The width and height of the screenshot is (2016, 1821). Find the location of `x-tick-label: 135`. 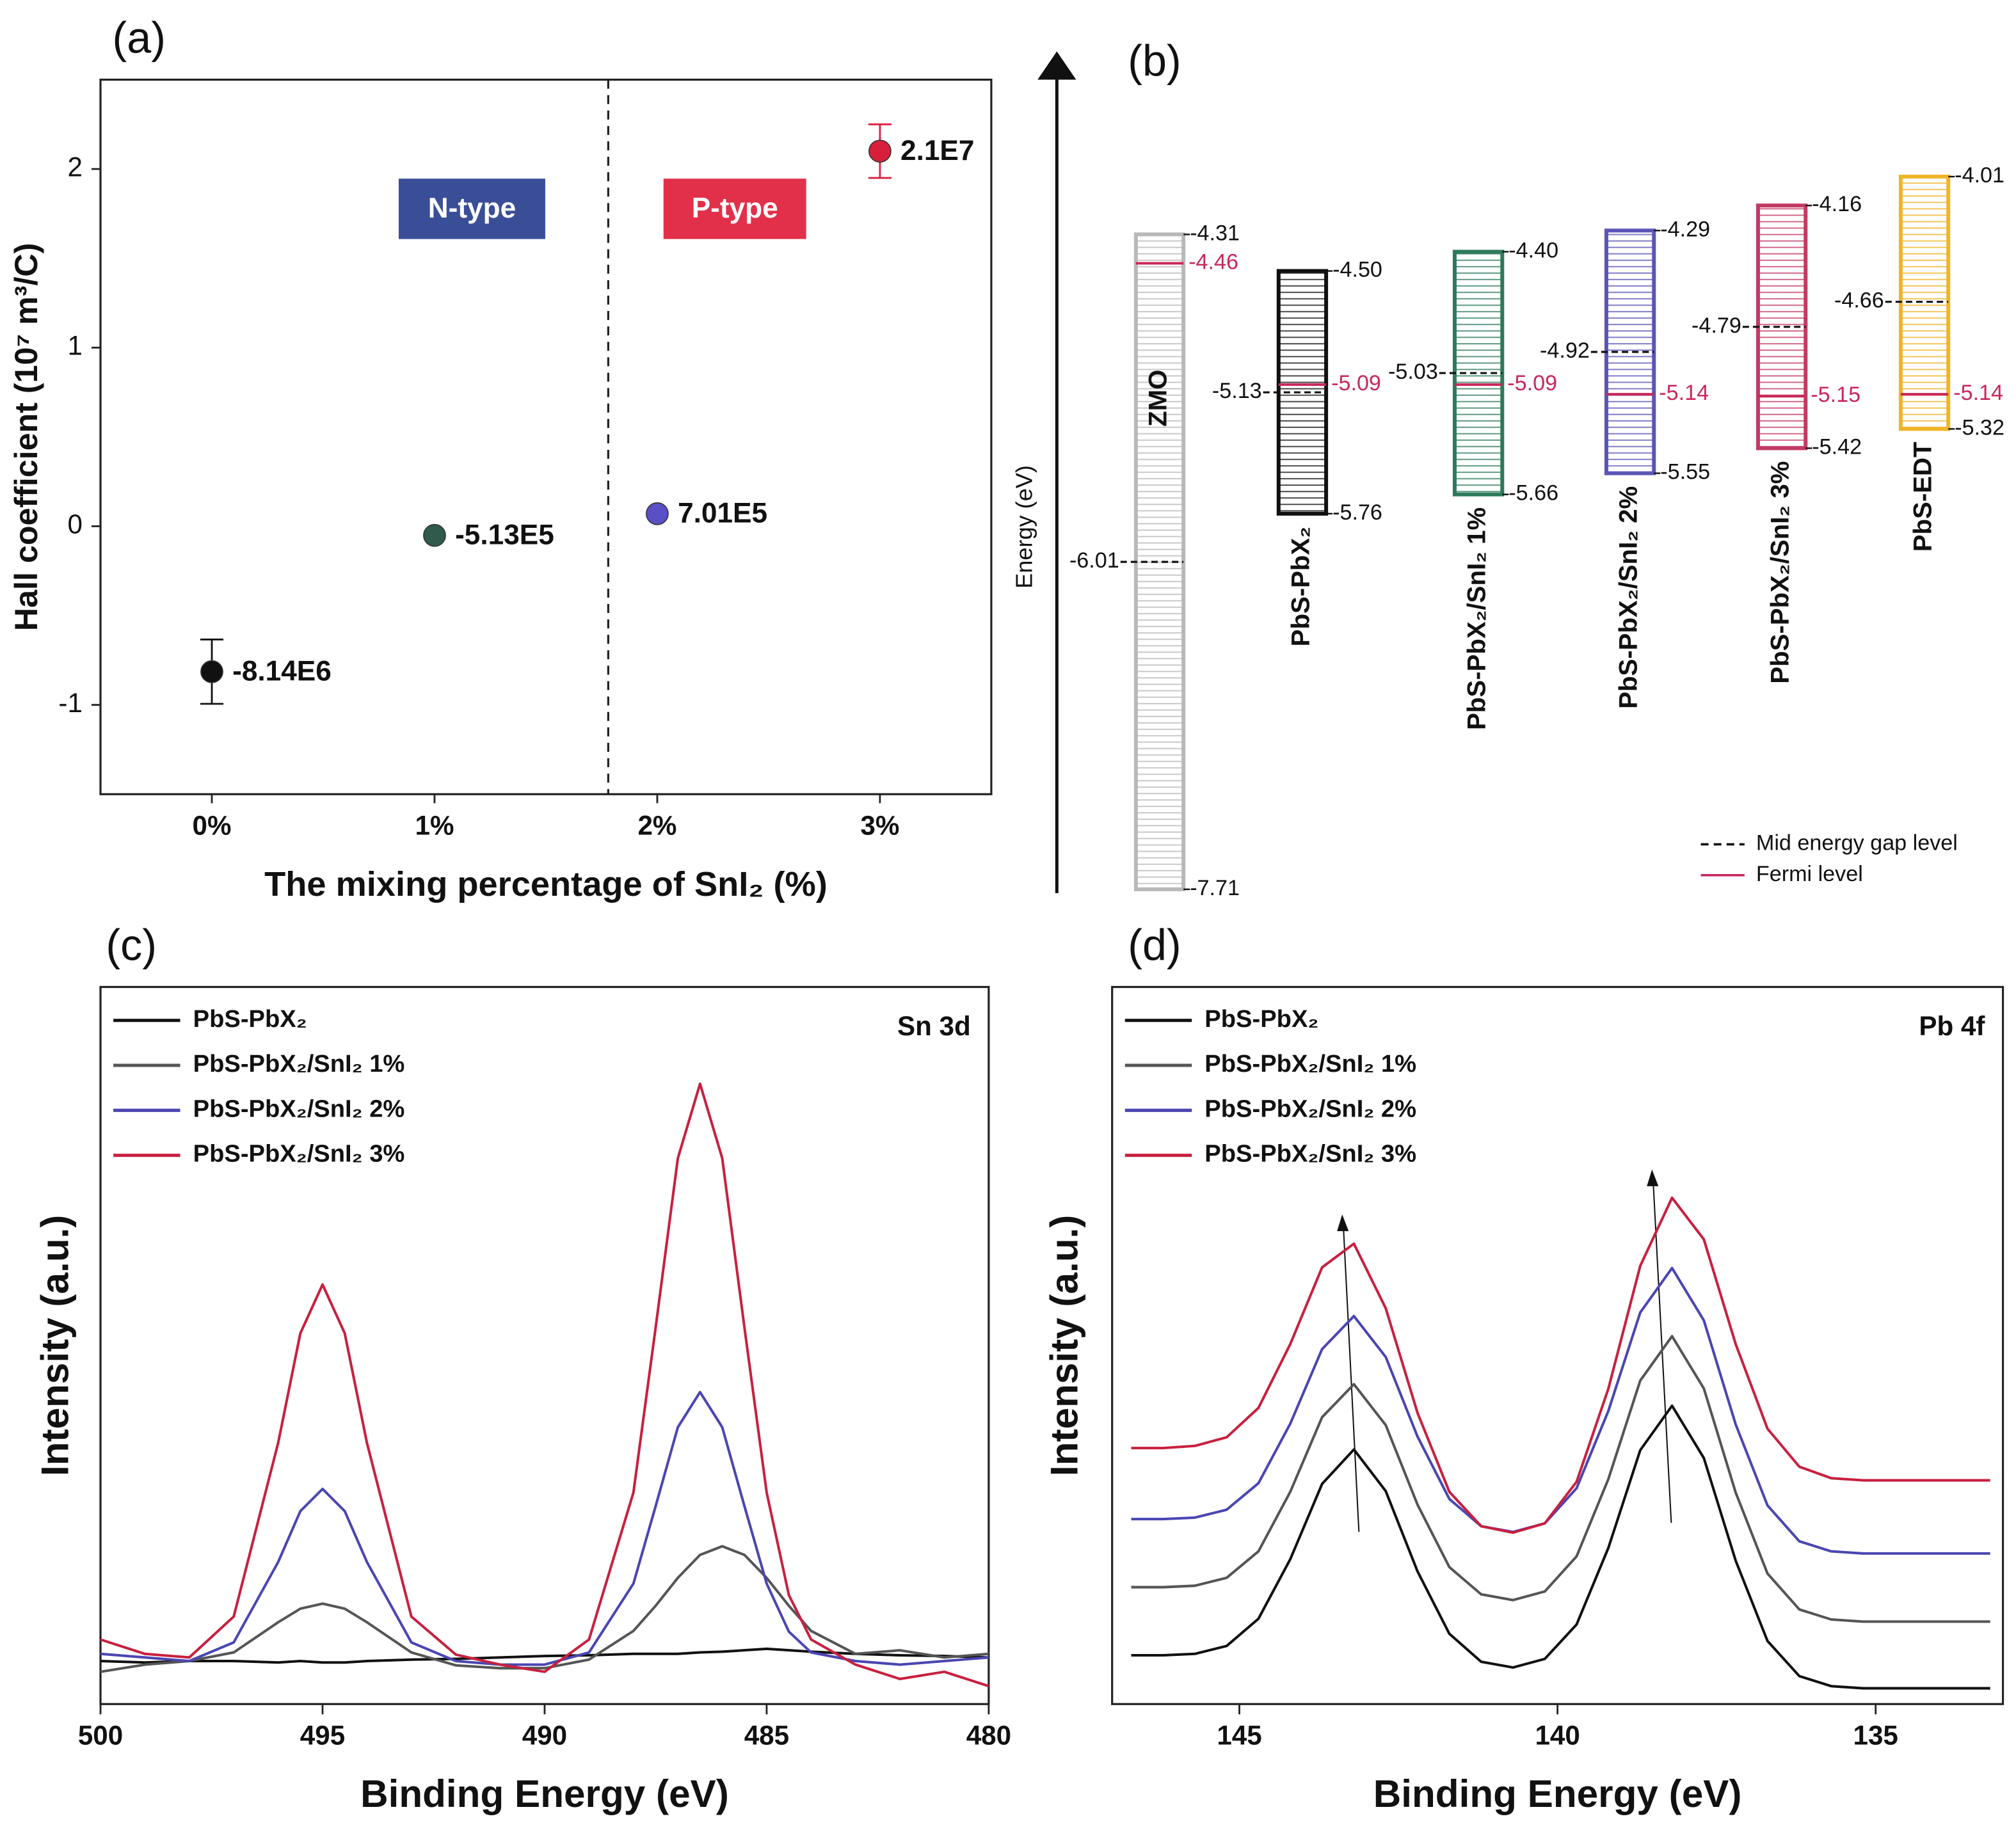

x-tick-label: 135 is located at coordinates (1875, 1736).